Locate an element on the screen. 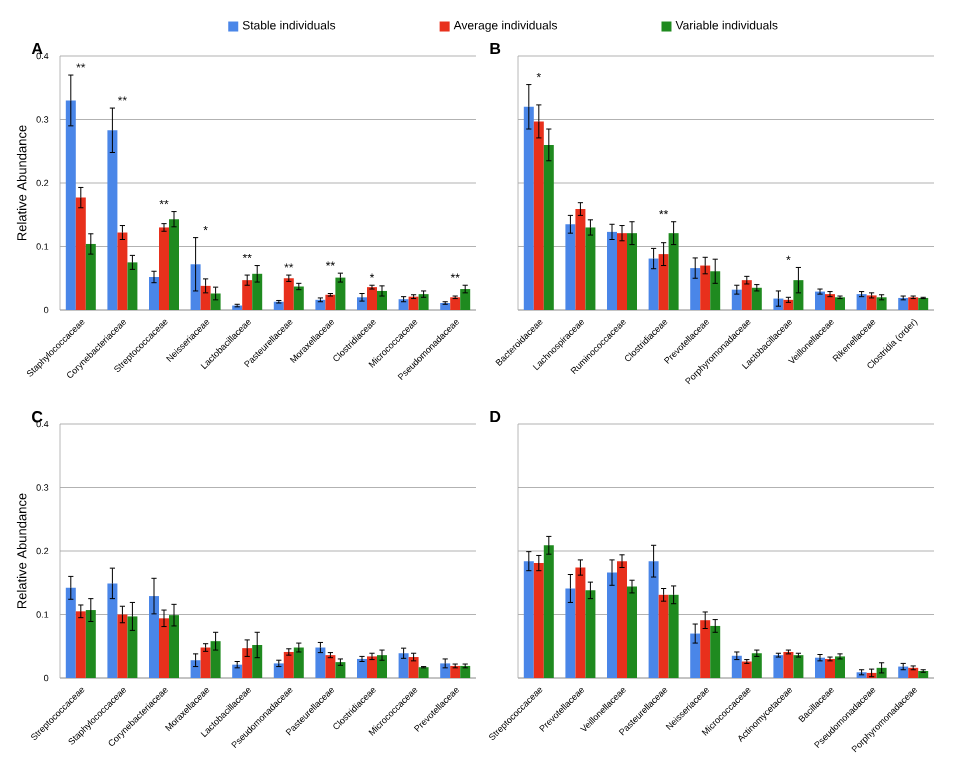 Image resolution: width=956 pixels, height=776 pixels. chart-title: C is located at coordinates (37, 417).